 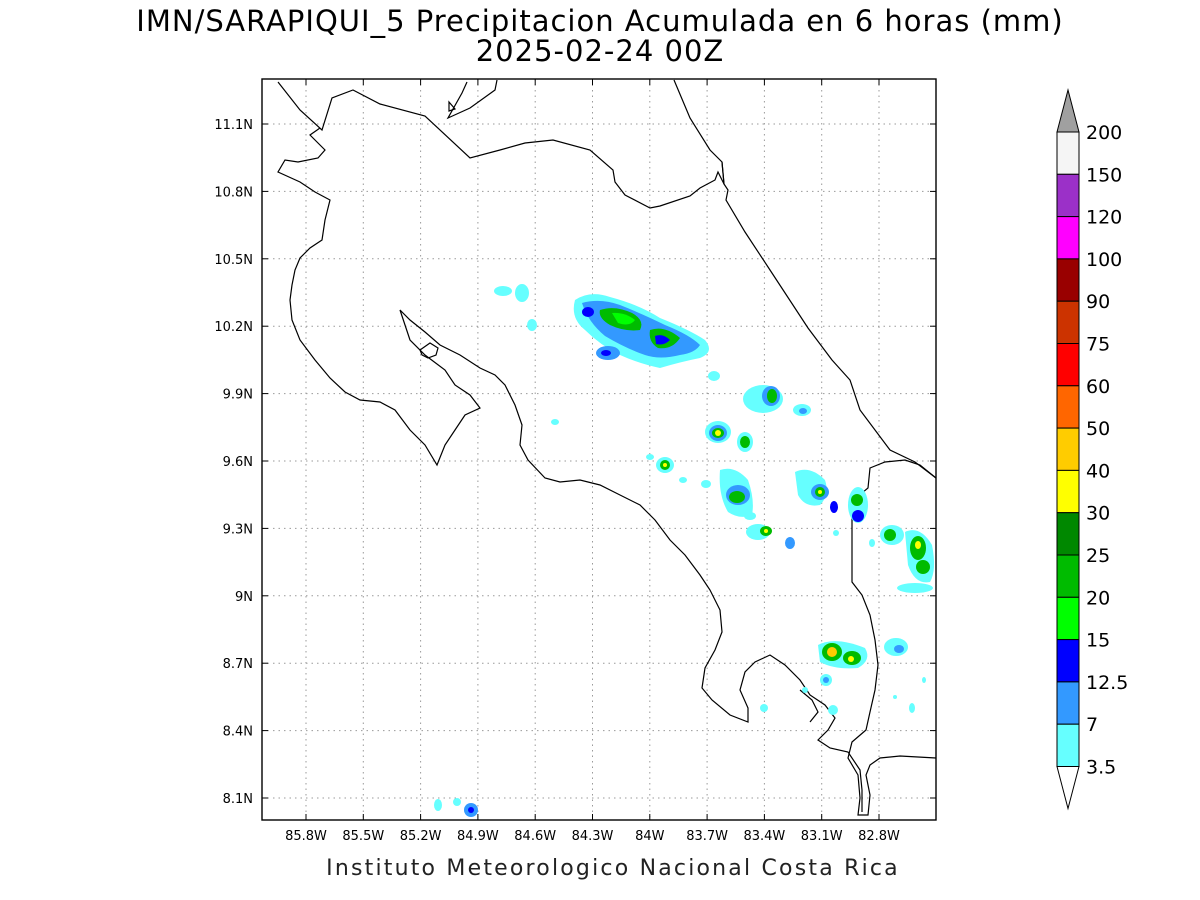 I want to click on colorbar: 200 150 120 100 90 75 60 50 40 30 25 20 15 12.5 7 3.5, so click(x=1092, y=449).